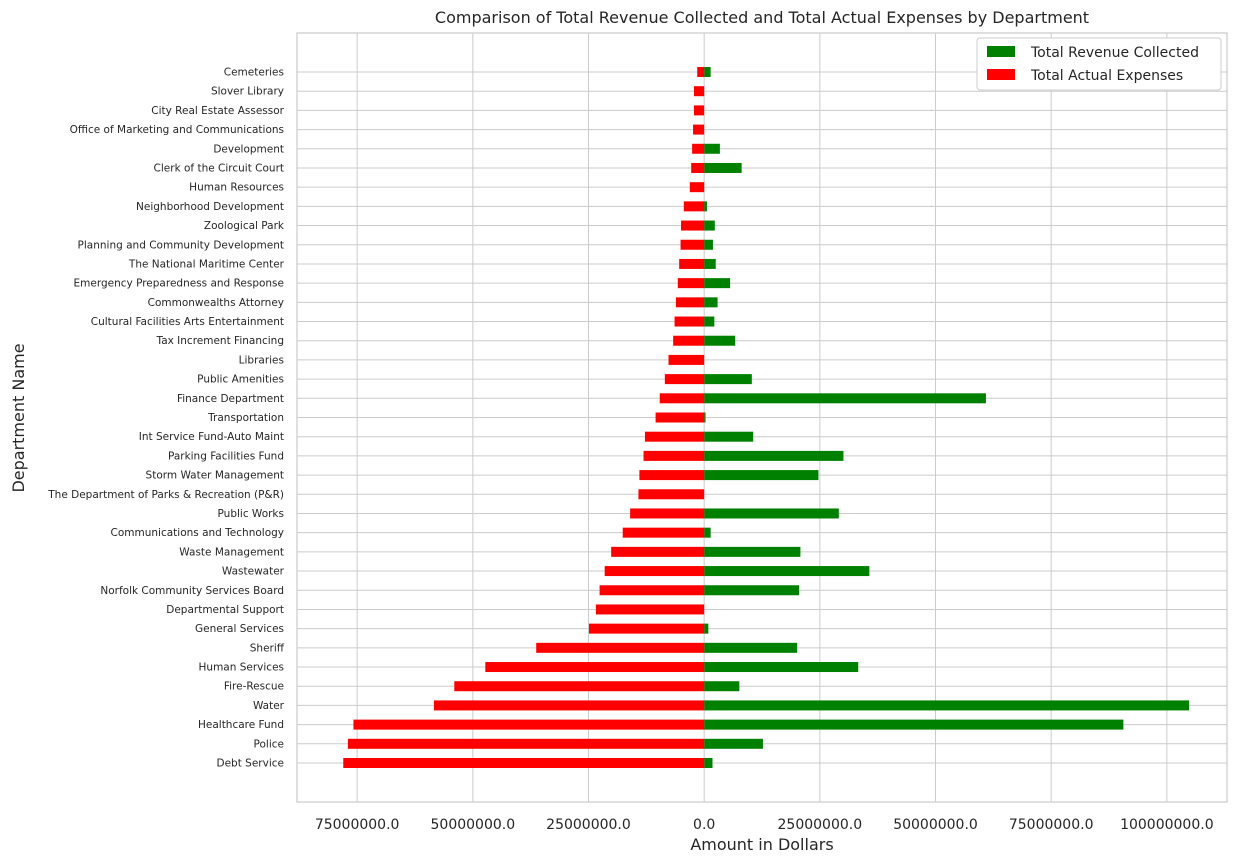 Image resolution: width=1237 pixels, height=864 pixels. What do you see at coordinates (761, 844) in the screenshot?
I see `x-axis-label: Amount in Dollars` at bounding box center [761, 844].